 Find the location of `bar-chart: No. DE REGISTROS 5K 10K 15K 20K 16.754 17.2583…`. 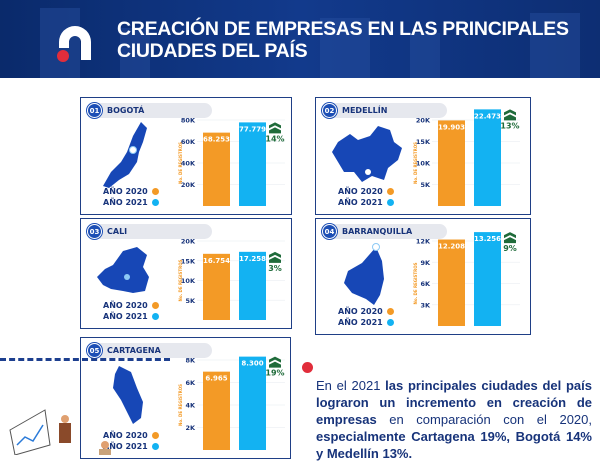

bar-chart: No. DE REGISTROS 5K 10K 15K 20K 16.754 17.2583… is located at coordinates (231, 279).